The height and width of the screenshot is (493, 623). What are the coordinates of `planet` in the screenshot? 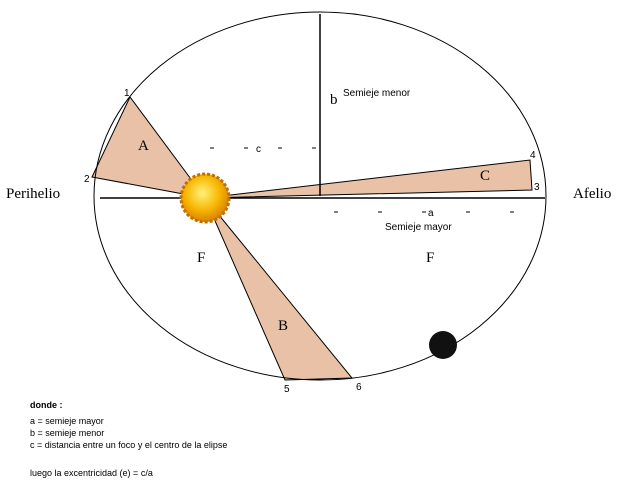 It's located at (443, 345).